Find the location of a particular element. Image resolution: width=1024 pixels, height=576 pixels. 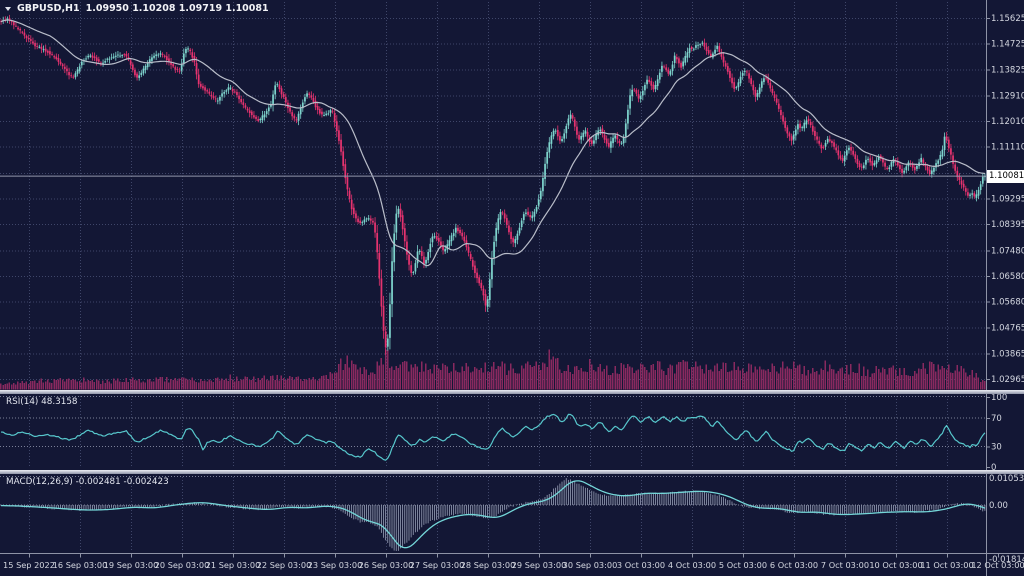

price-tick-label: 1.12910 is located at coordinates (1007, 96).